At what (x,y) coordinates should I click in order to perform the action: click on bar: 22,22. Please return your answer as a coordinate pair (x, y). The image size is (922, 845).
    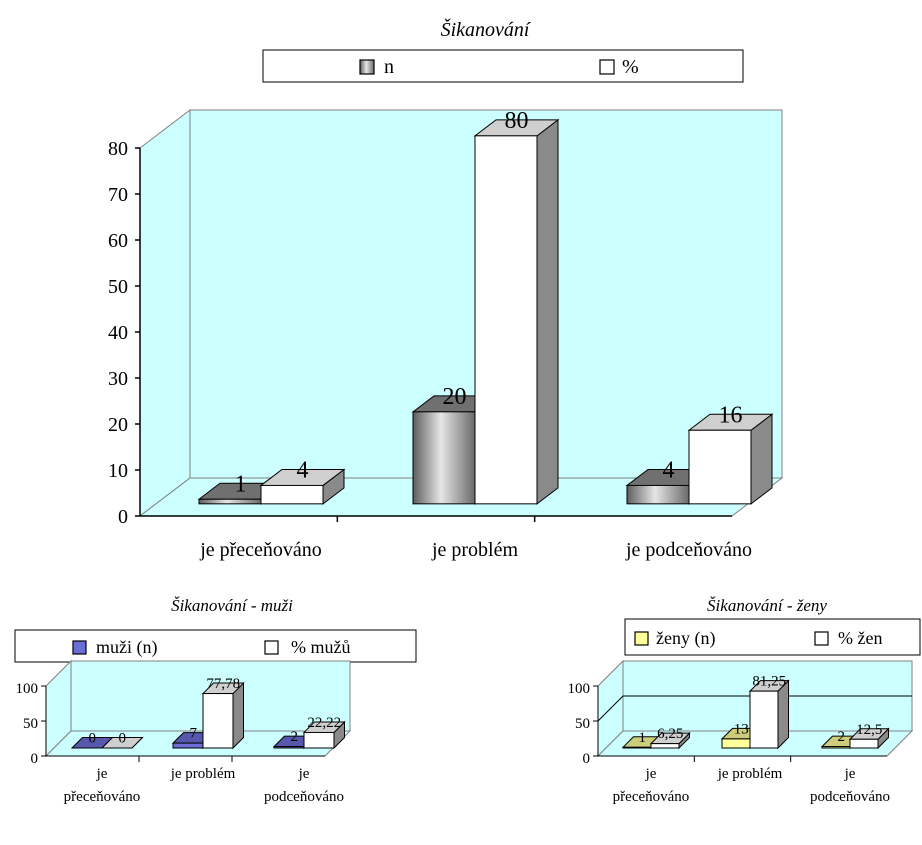
    Looking at the image, I should click on (324, 732).